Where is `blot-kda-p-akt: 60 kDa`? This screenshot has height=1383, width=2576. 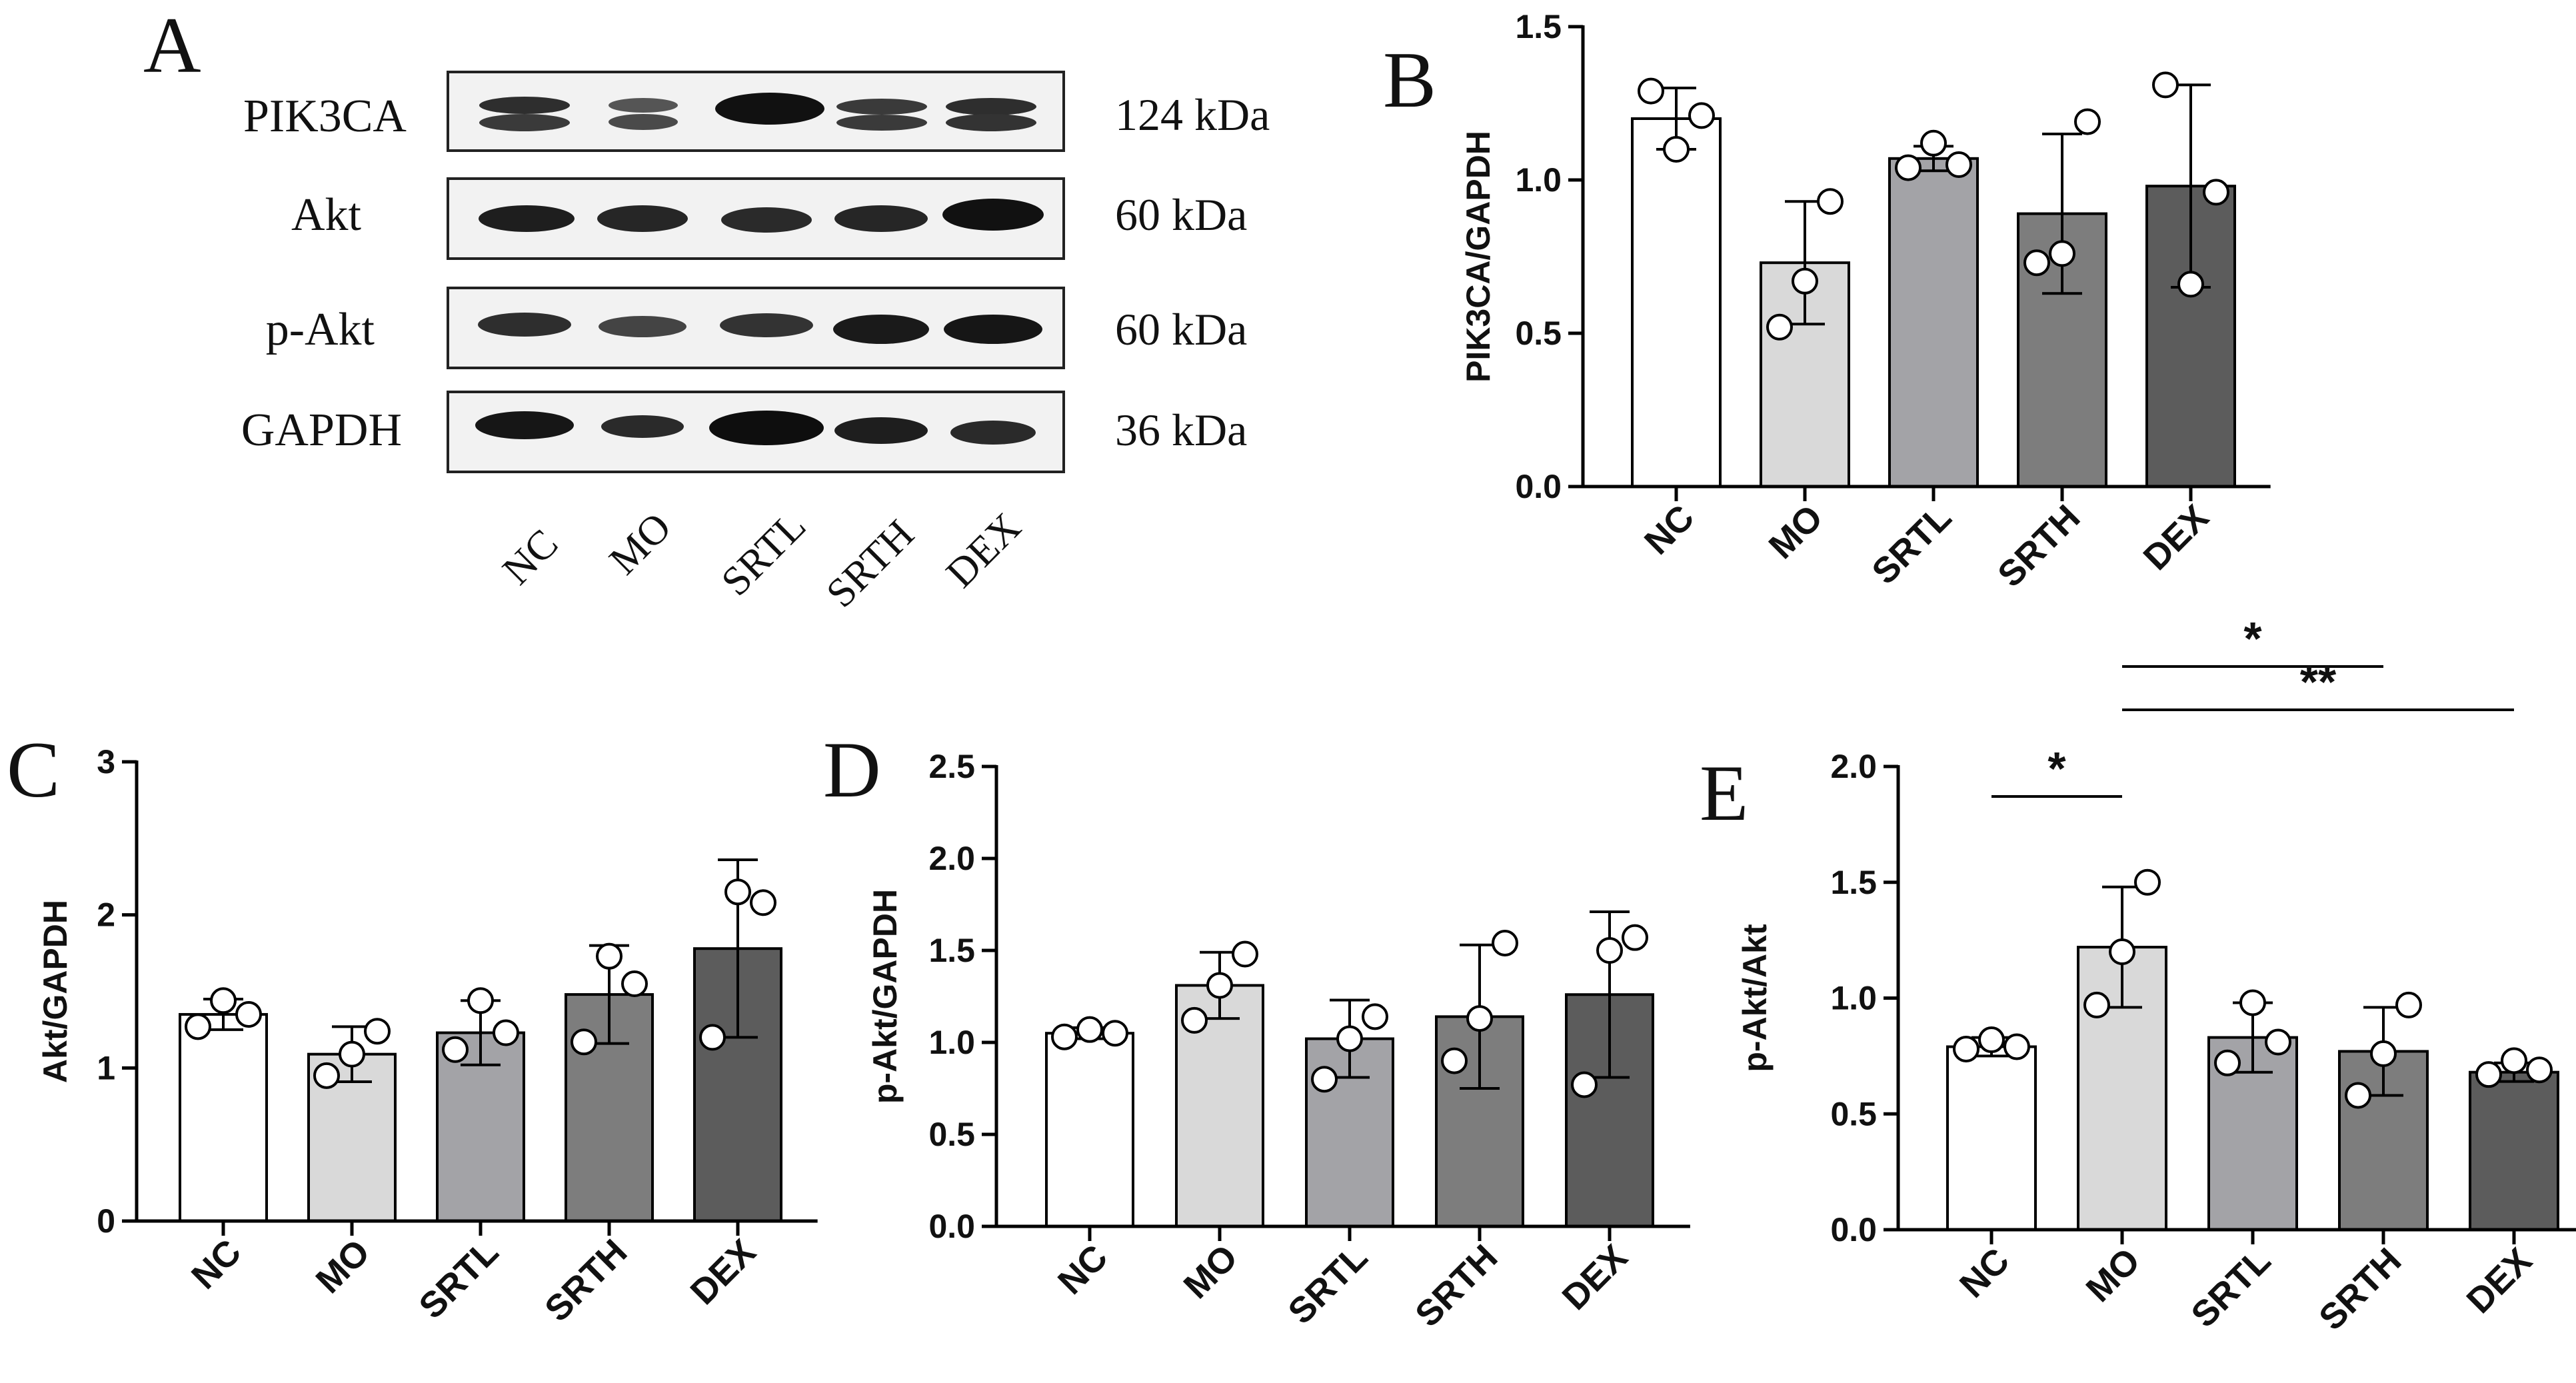
blot-kda-p-akt: 60 kDa is located at coordinates (1181, 330).